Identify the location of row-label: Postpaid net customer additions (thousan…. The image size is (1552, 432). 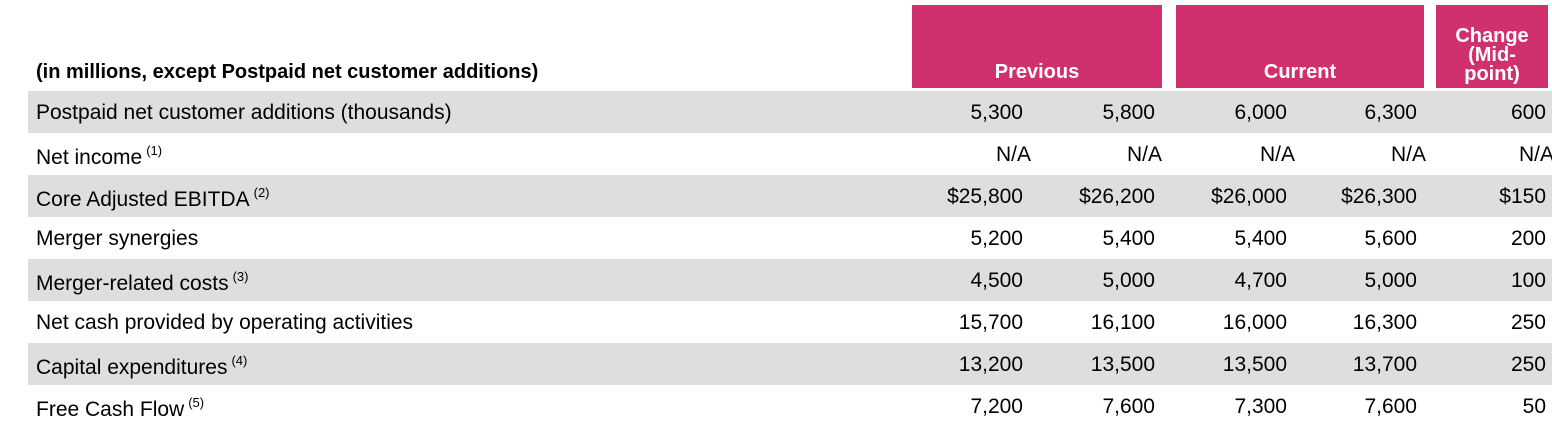
(244, 113).